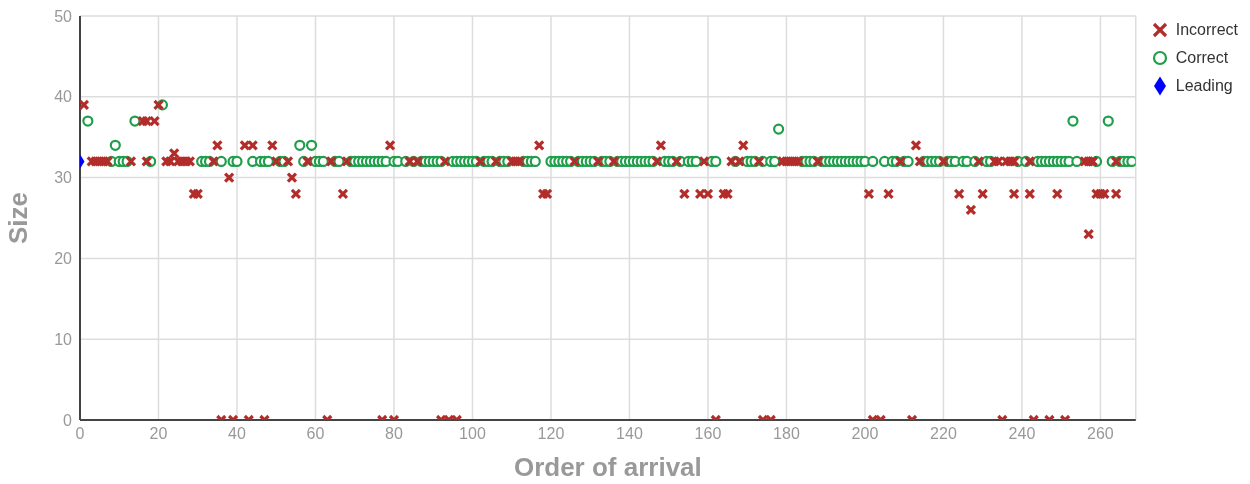 The width and height of the screenshot is (1250, 484). Describe the element at coordinates (472, 434) in the screenshot. I see `x-tick-label: 100` at that location.